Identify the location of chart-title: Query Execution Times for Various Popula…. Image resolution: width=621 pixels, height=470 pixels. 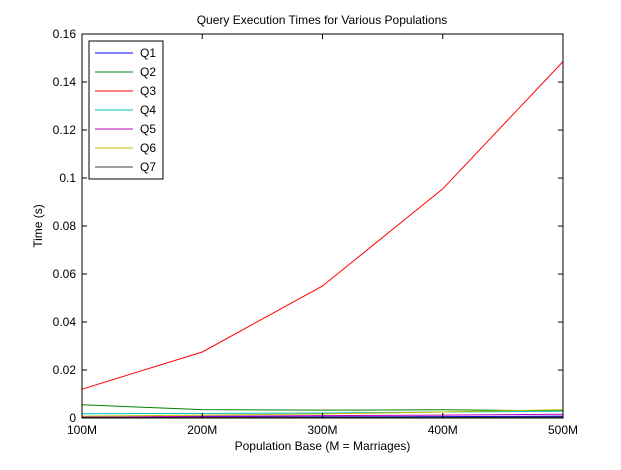
(322, 20).